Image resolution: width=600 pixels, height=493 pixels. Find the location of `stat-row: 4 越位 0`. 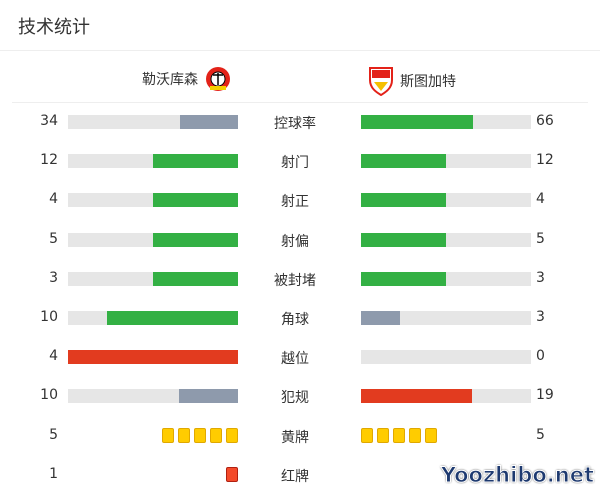

stat-row: 4 越位 0 is located at coordinates (300, 357).